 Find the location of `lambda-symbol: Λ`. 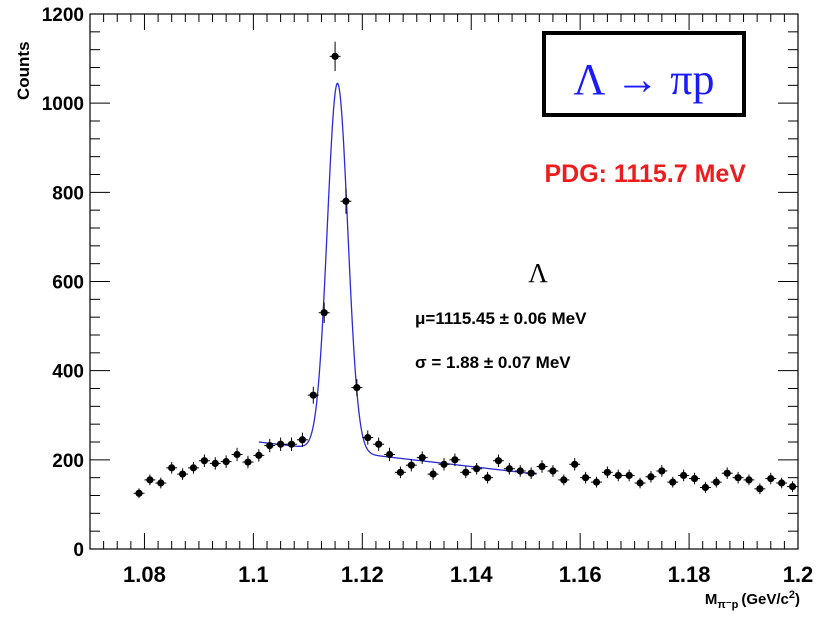

lambda-symbol: Λ is located at coordinates (538, 273).